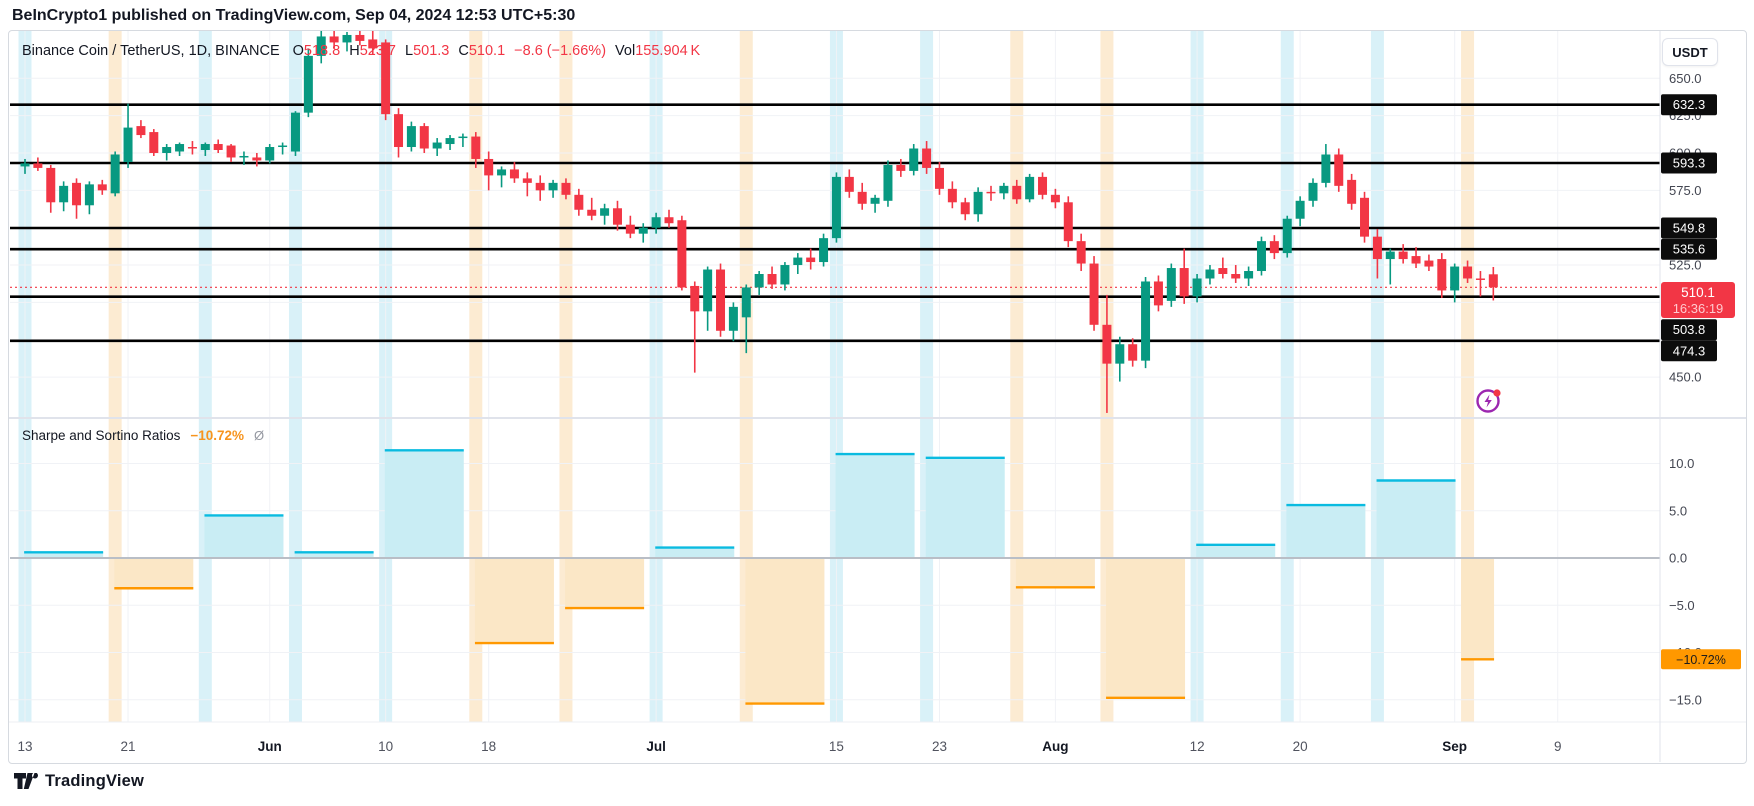 This screenshot has width=1754, height=806. Describe the element at coordinates (789, 746) in the screenshot. I see `time-axis-labels: 13 21 Jun 10 18 Jul 15 23 Aug 12 20 Sep 9` at that location.